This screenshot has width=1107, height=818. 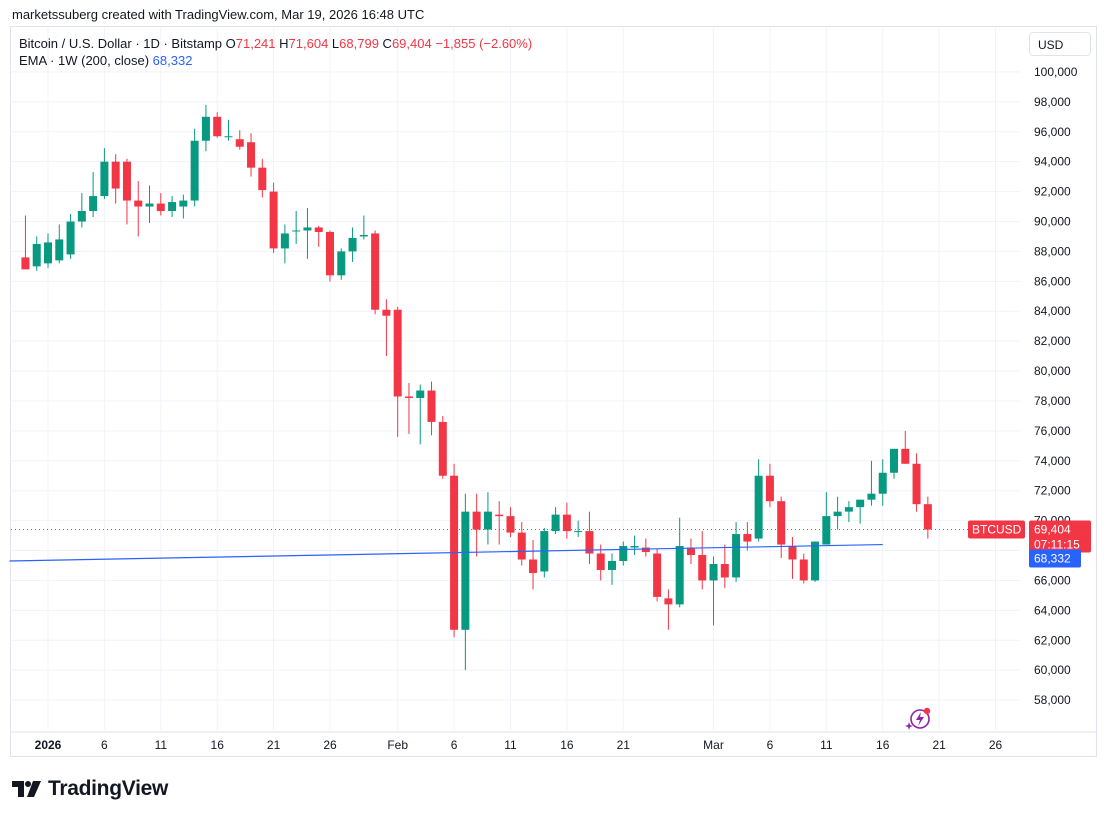 I want to click on y-tick-label: 92,000, so click(x=1052, y=192).